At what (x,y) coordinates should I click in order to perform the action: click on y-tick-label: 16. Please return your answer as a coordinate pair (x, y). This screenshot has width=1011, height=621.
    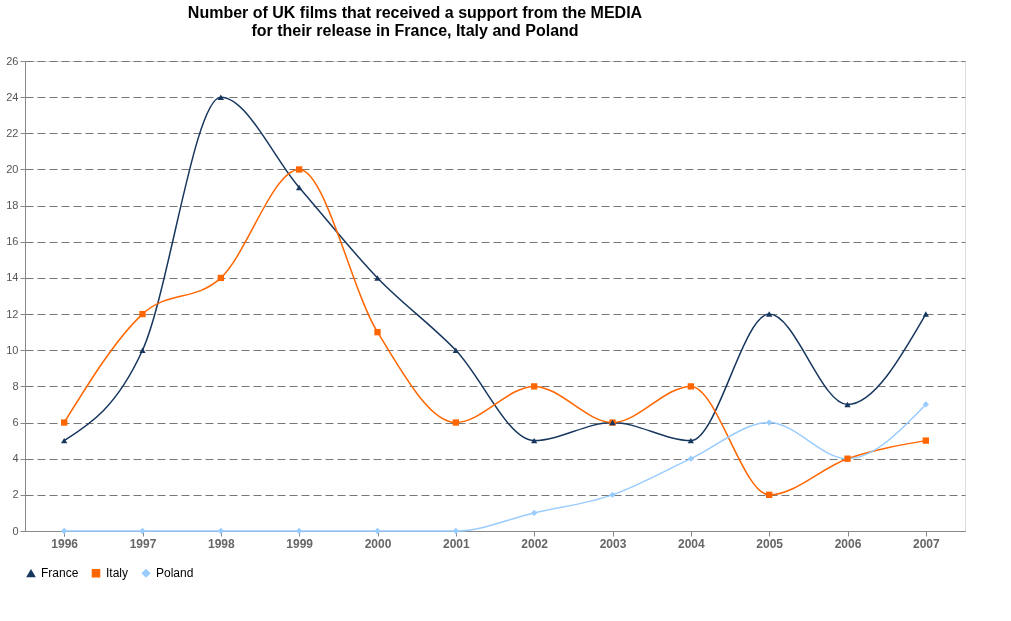
    Looking at the image, I should click on (12, 241).